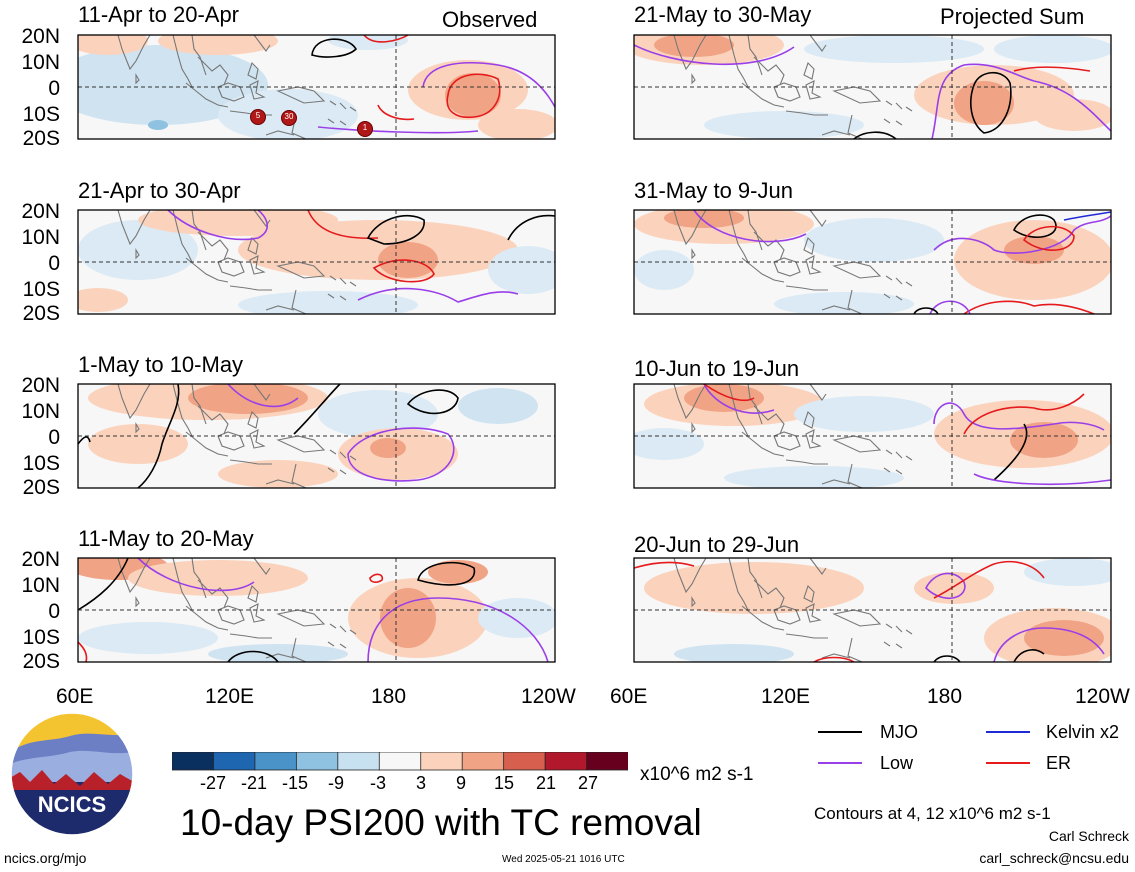  Describe the element at coordinates (336, 783) in the screenshot. I see `colorbar-tick: -9` at that location.